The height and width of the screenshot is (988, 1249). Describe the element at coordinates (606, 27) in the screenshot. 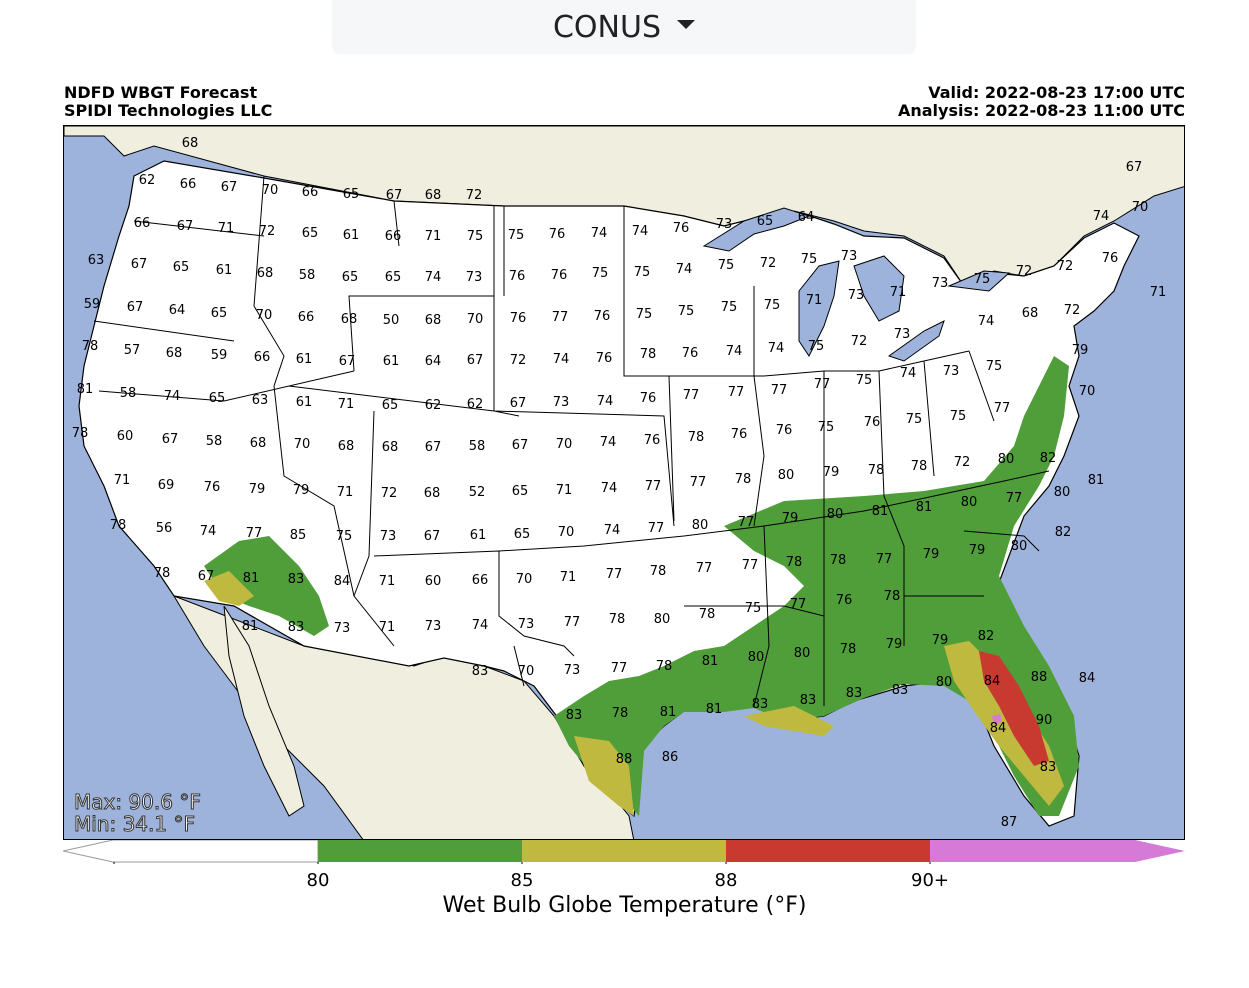

I see `region-dropdown-label: CONUS` at that location.